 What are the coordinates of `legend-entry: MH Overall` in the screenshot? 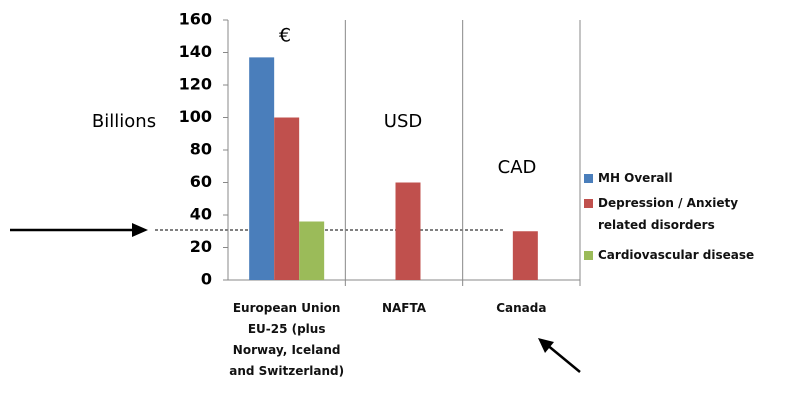 It's located at (684, 178).